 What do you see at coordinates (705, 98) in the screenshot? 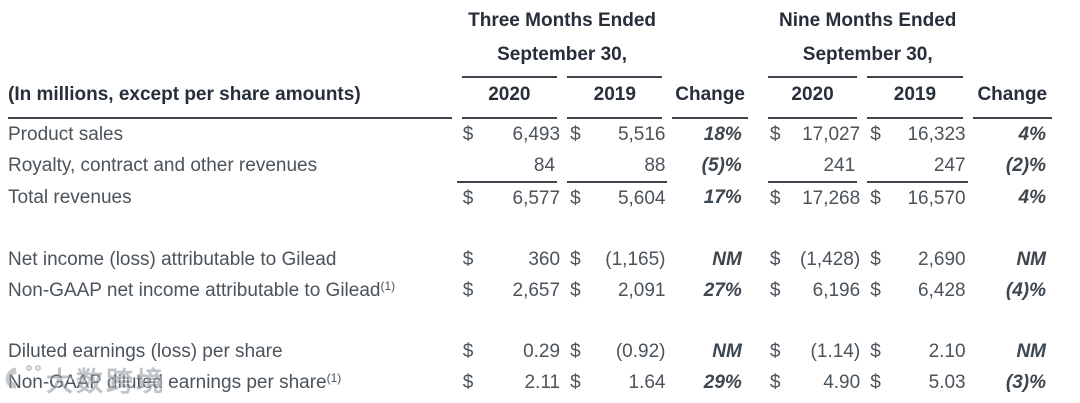
I see `tm-change-column-header: Change` at bounding box center [705, 98].